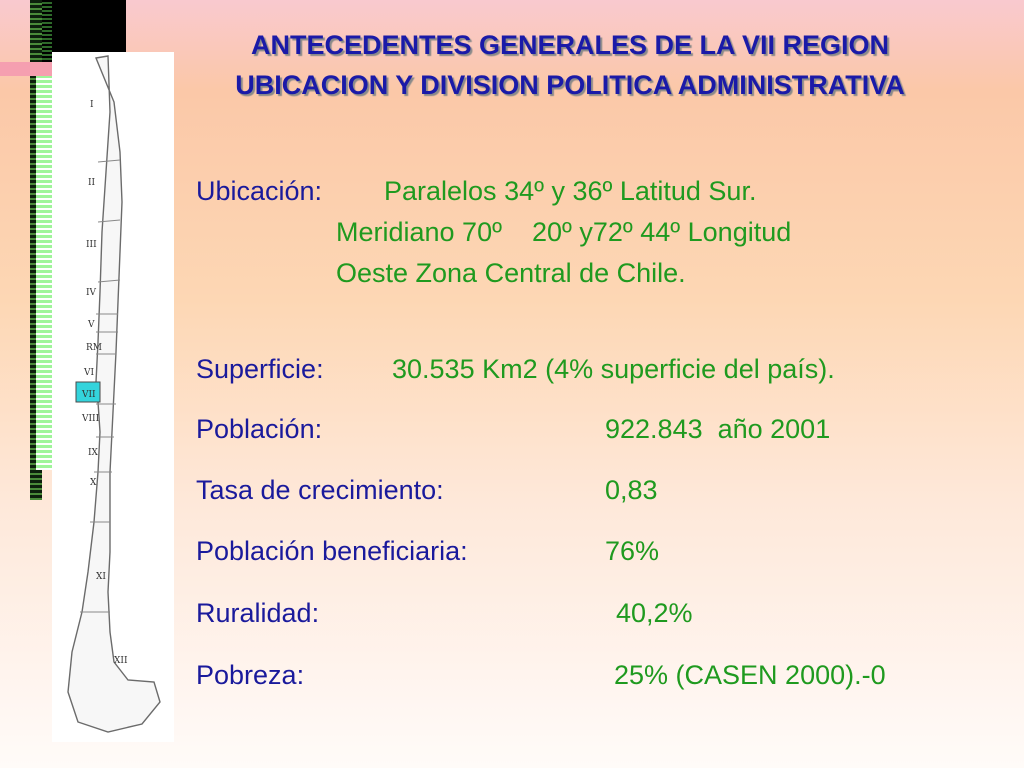  I want to click on poblacion-beneficiaria-value: 76%, so click(632, 551).